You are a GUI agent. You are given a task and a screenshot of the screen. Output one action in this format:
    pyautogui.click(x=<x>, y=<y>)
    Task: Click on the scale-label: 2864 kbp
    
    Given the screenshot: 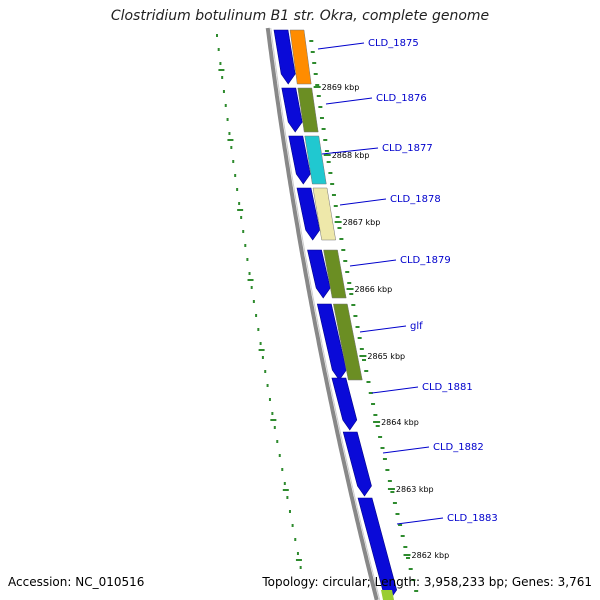 What is the action you would take?
    pyautogui.click(x=400, y=422)
    